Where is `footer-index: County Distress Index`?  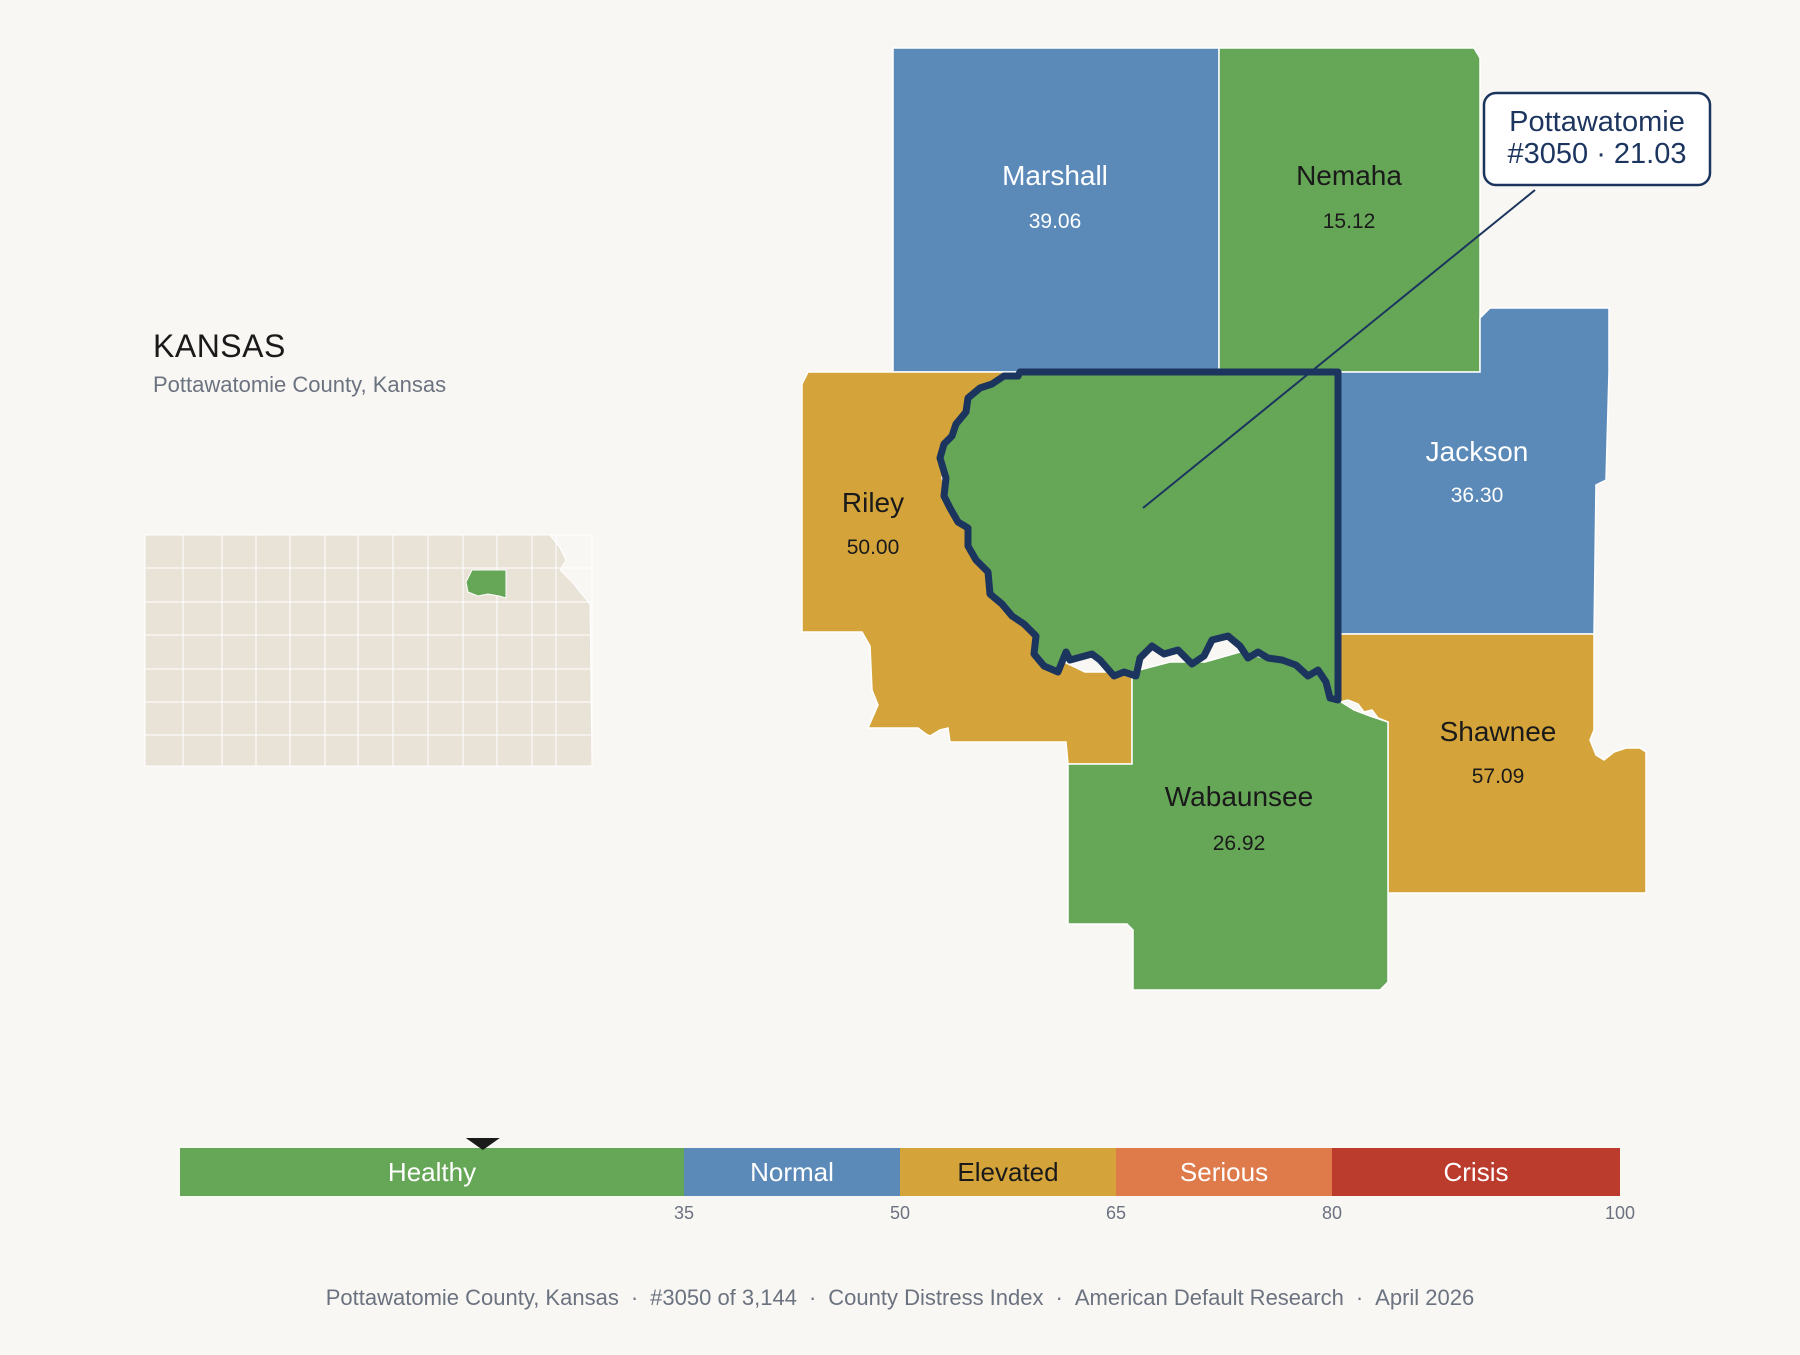
footer-index: County Distress Index is located at coordinates (936, 1297).